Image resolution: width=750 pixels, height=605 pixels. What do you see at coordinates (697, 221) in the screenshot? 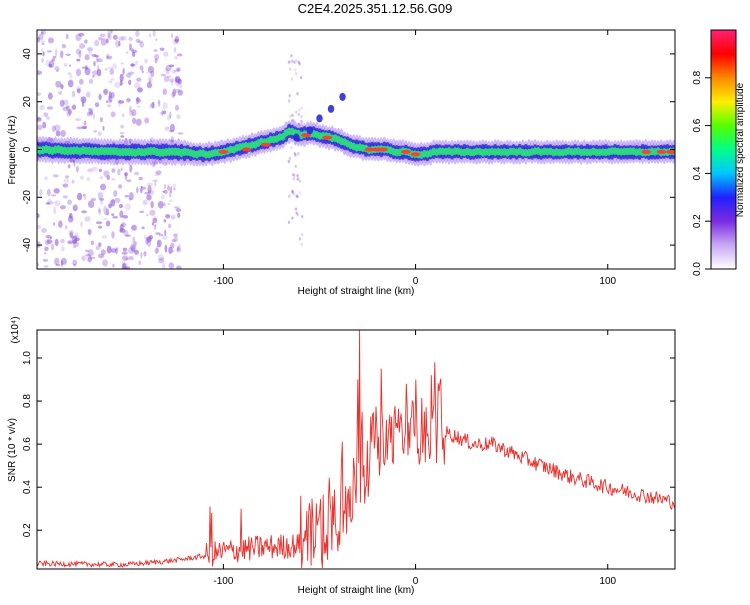
I see `colorbar-tick-label: 0.2` at bounding box center [697, 221].